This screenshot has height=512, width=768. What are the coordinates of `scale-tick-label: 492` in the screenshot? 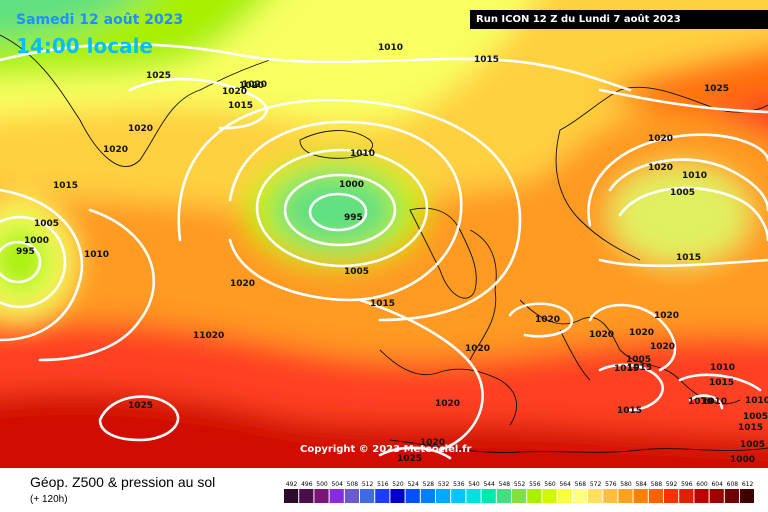 It's located at (292, 484).